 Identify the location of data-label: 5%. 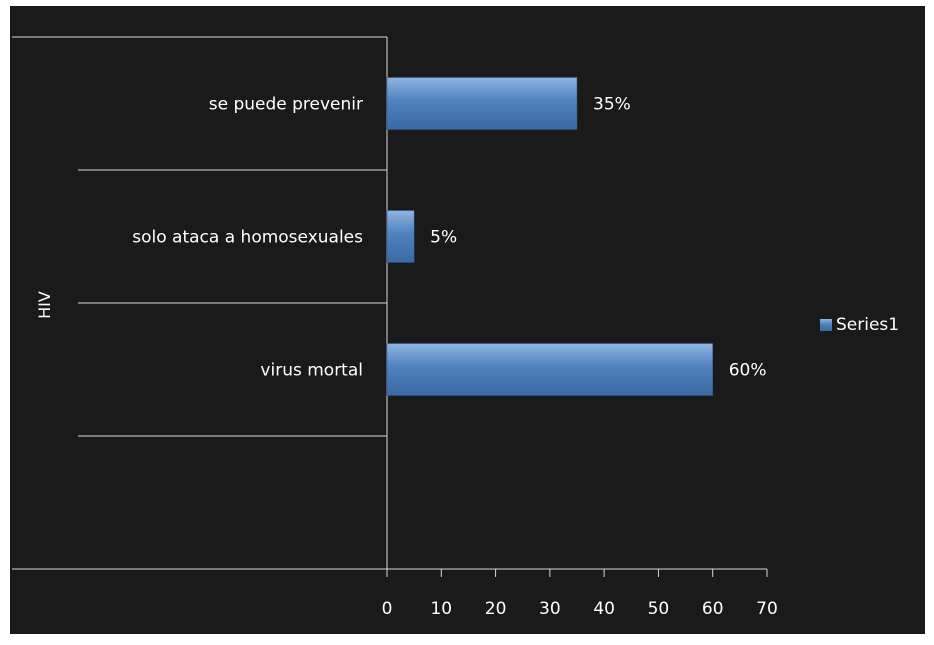
(443, 238).